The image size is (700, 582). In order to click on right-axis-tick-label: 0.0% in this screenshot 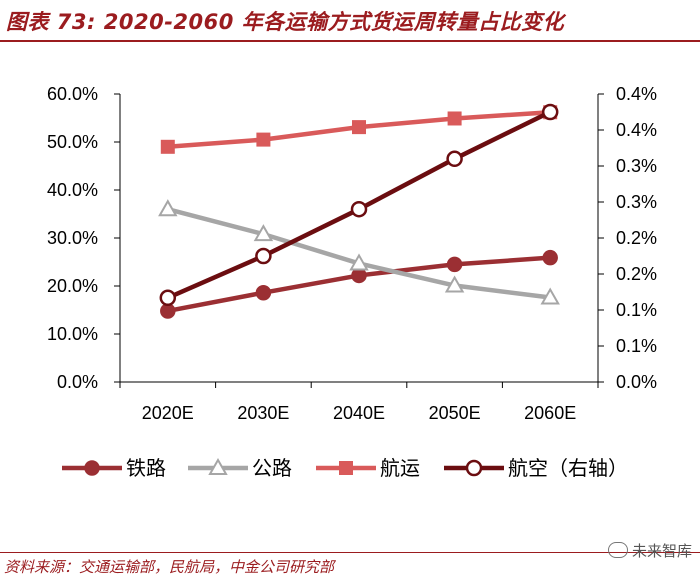, I will do `click(636, 382)`.